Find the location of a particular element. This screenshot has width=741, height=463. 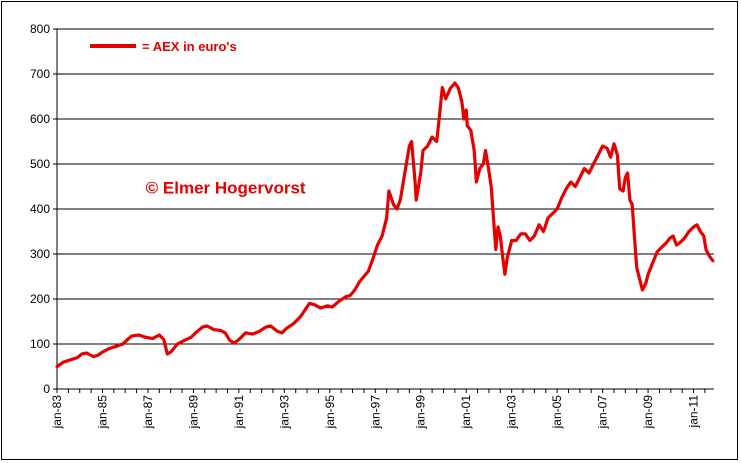

x-tick-label: jan-05 is located at coordinates (557, 412).